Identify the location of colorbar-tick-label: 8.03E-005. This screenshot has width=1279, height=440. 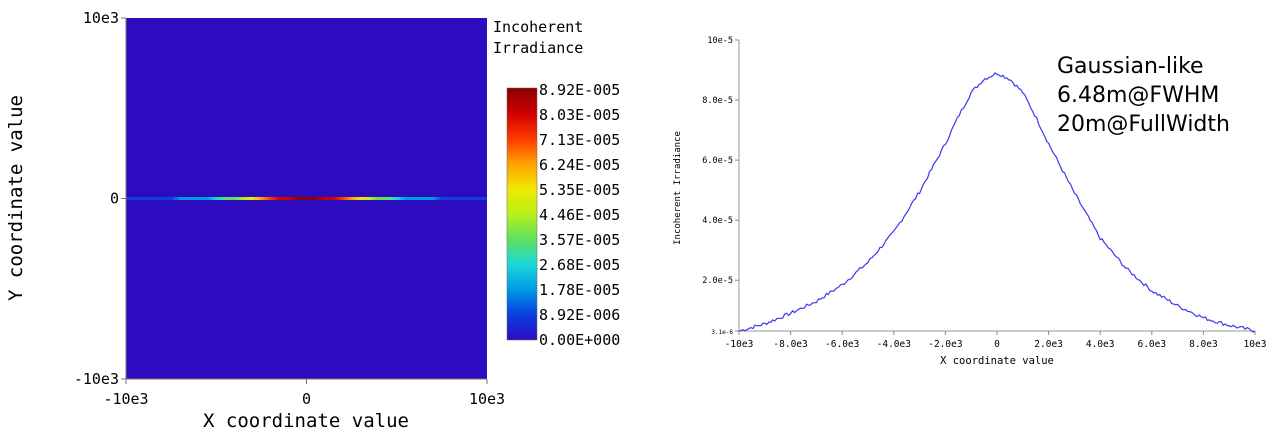
(579, 115).